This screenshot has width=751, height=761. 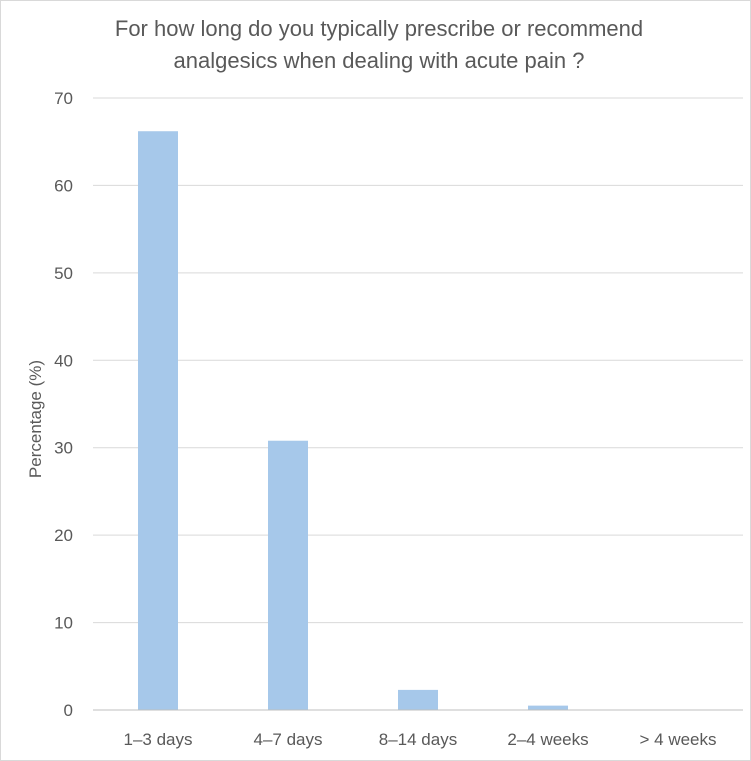 What do you see at coordinates (63, 360) in the screenshot?
I see `y-tick-label: 40` at bounding box center [63, 360].